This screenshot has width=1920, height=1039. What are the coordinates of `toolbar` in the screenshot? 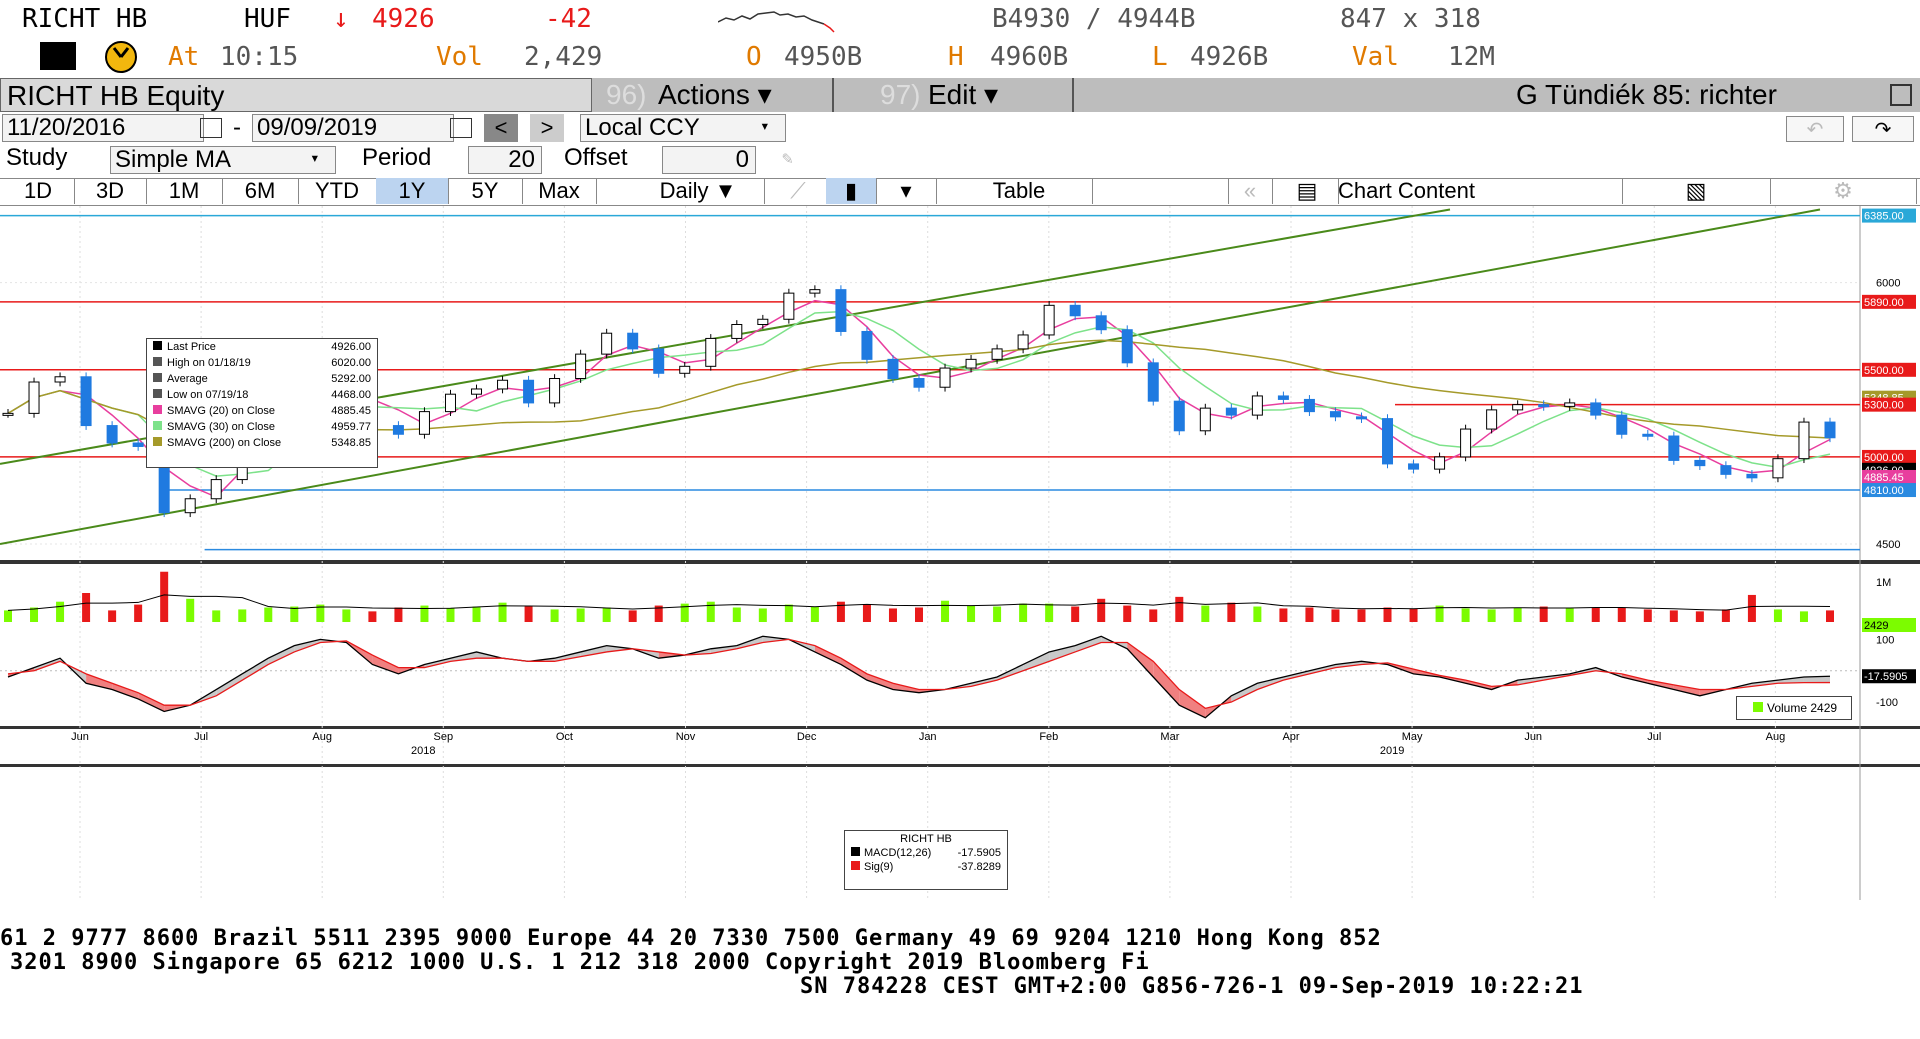 It's located at (960, 192).